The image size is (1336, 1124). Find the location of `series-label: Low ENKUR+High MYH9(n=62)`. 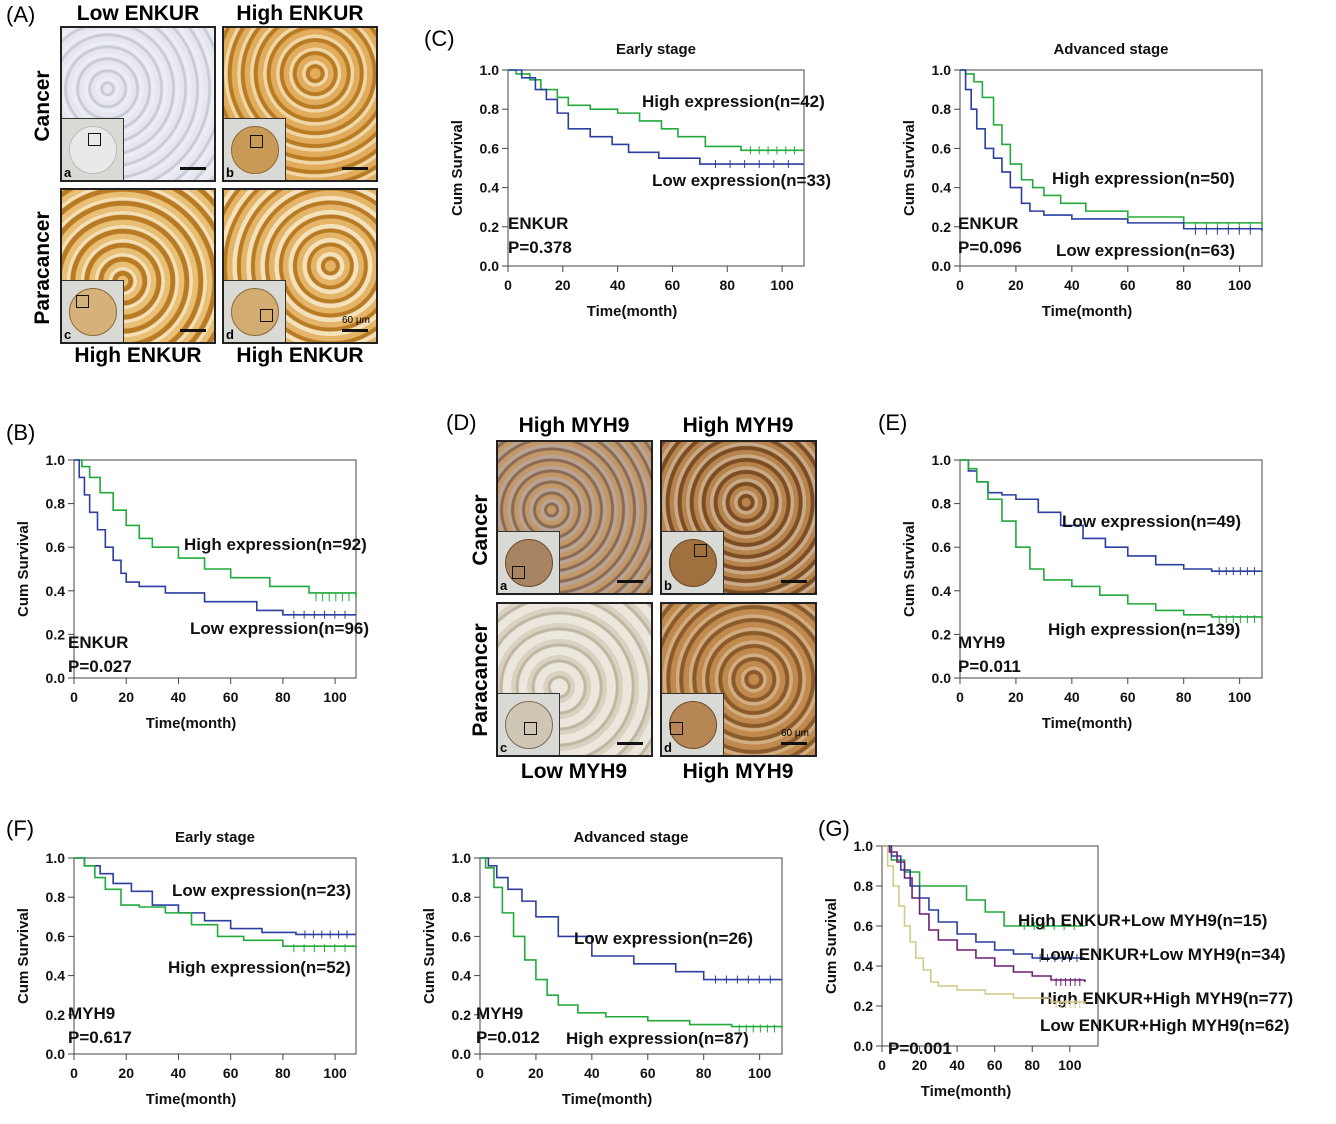

series-label: Low ENKUR+High MYH9(n=62) is located at coordinates (1164, 1025).